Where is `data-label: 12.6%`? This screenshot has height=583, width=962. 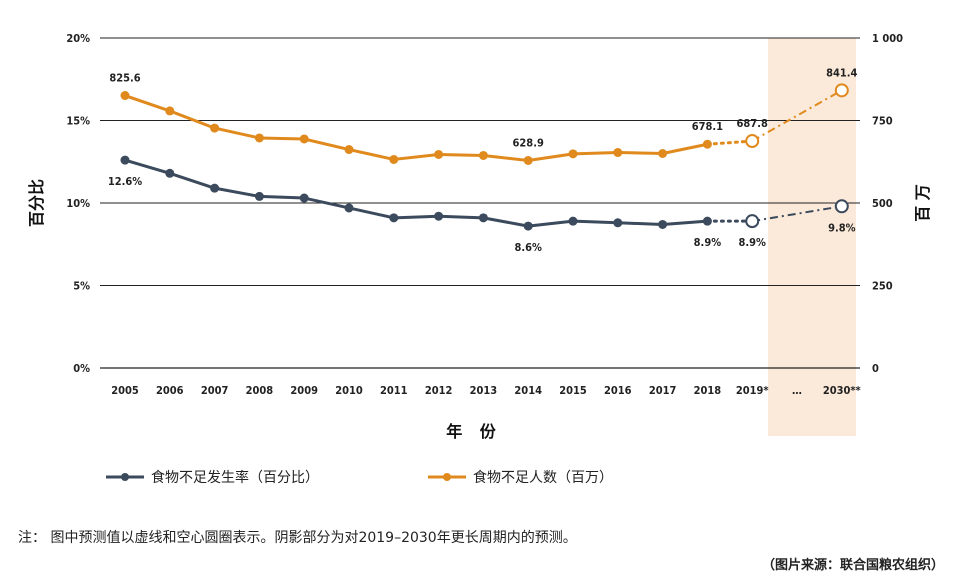 data-label: 12.6% is located at coordinates (125, 181).